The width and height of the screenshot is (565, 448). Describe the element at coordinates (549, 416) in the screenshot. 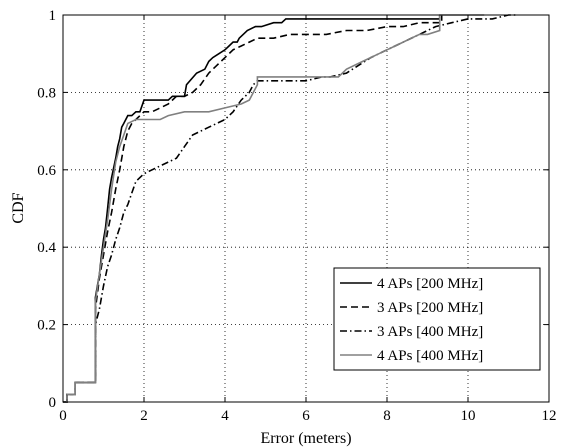

I see `x-tick-label: 12` at that location.